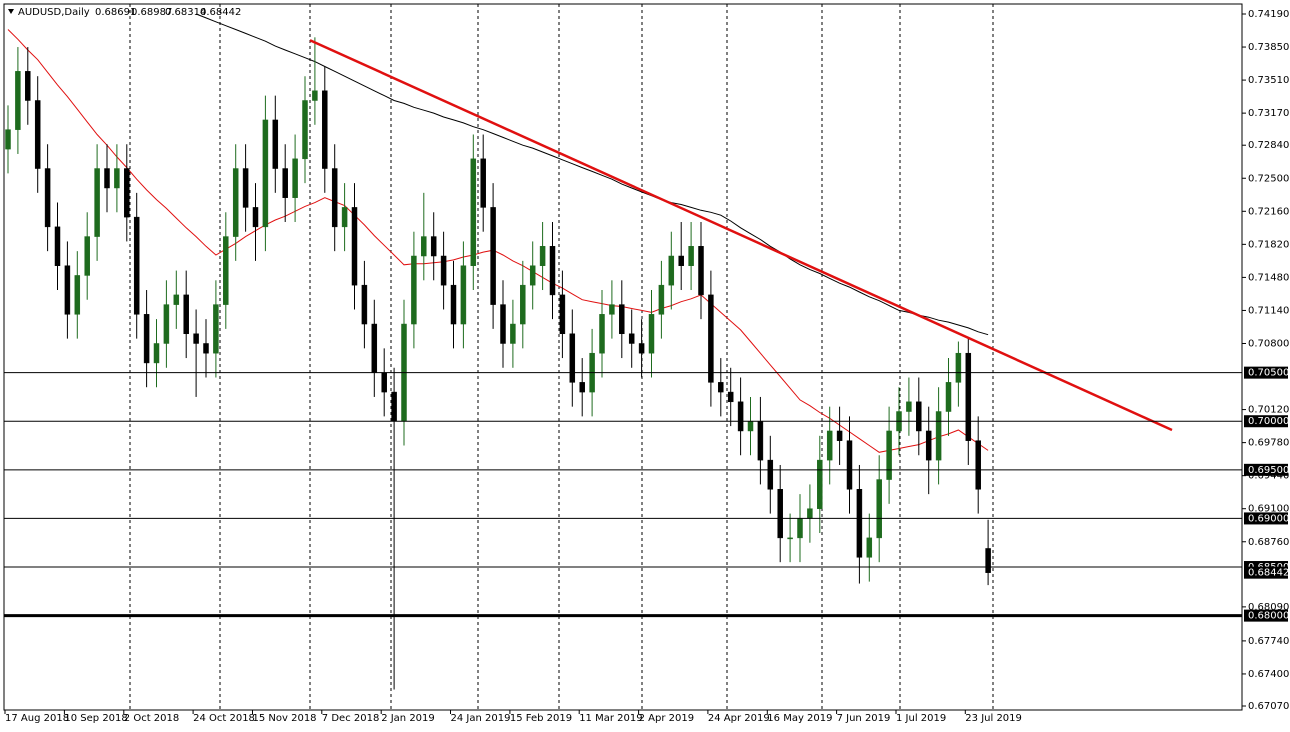 The width and height of the screenshot is (1290, 732). Describe the element at coordinates (285, 718) in the screenshot. I see `x-tick-label: 15 Nov 2018` at that location.